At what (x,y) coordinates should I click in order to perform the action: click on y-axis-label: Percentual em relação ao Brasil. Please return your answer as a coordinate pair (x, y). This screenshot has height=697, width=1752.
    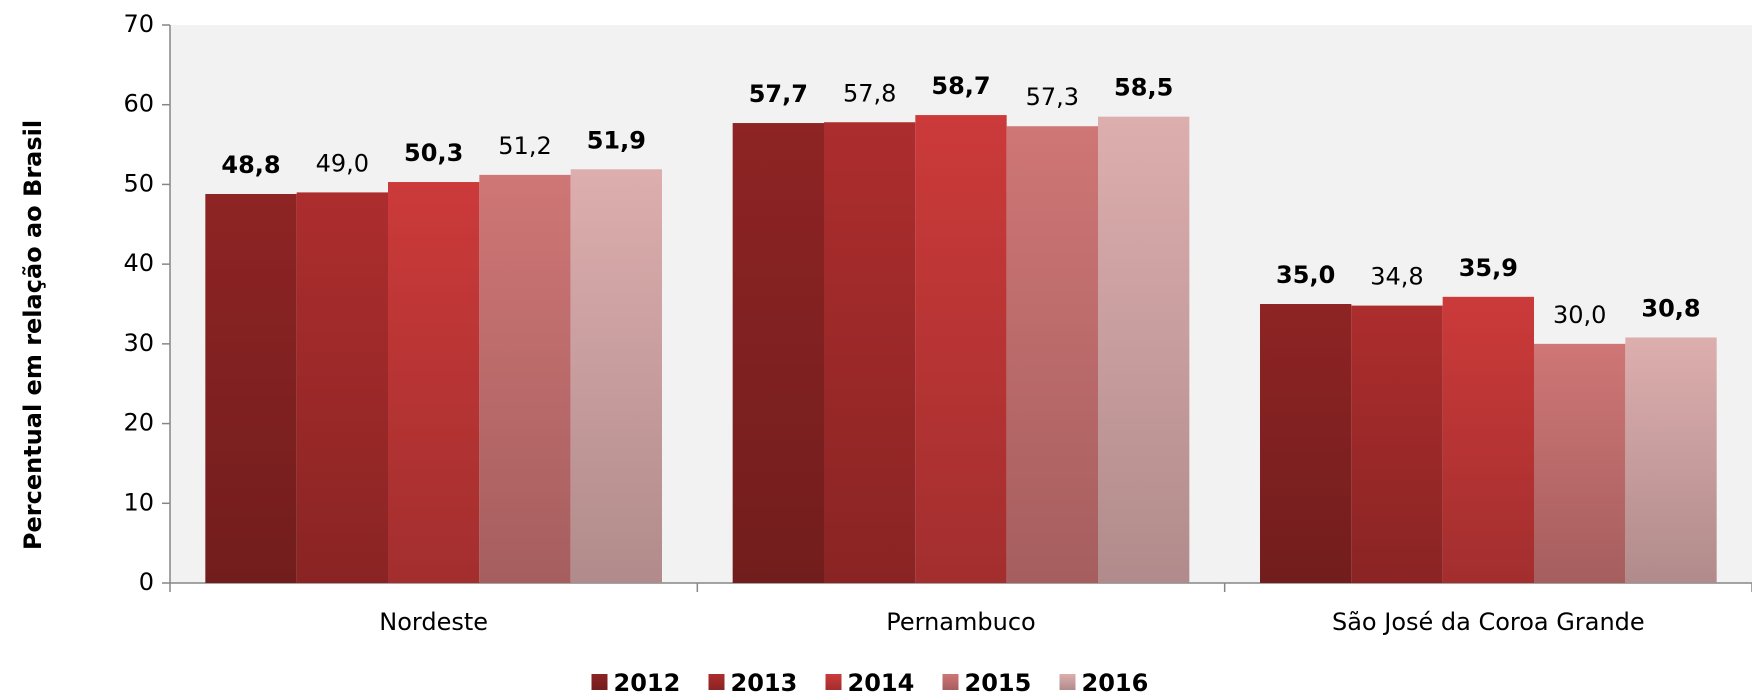
    Looking at the image, I should click on (33, 335).